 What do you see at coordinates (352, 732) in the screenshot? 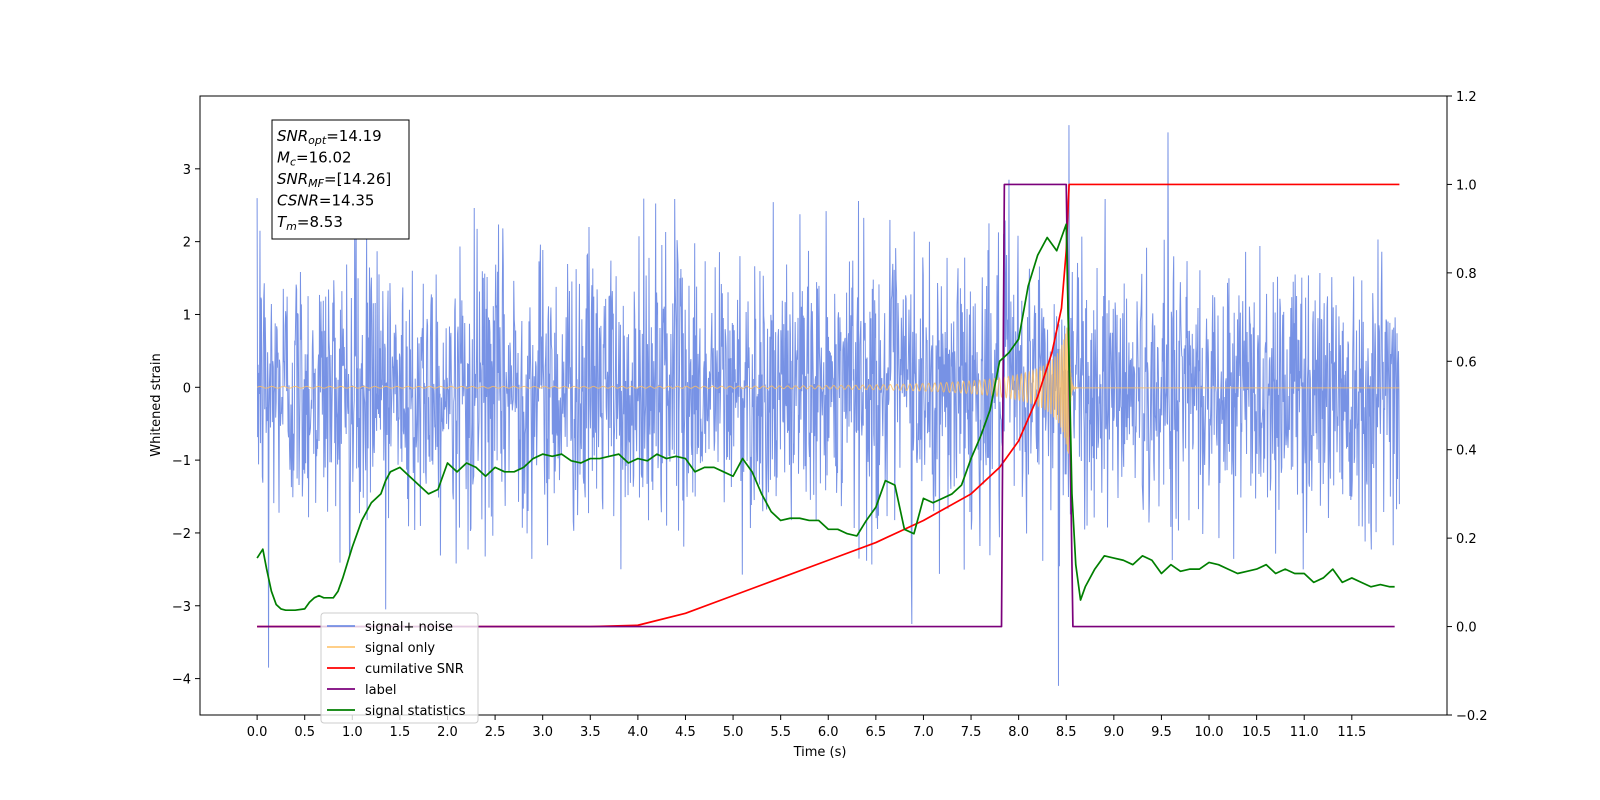
I see `x-tick-label: 1.0` at bounding box center [352, 732].